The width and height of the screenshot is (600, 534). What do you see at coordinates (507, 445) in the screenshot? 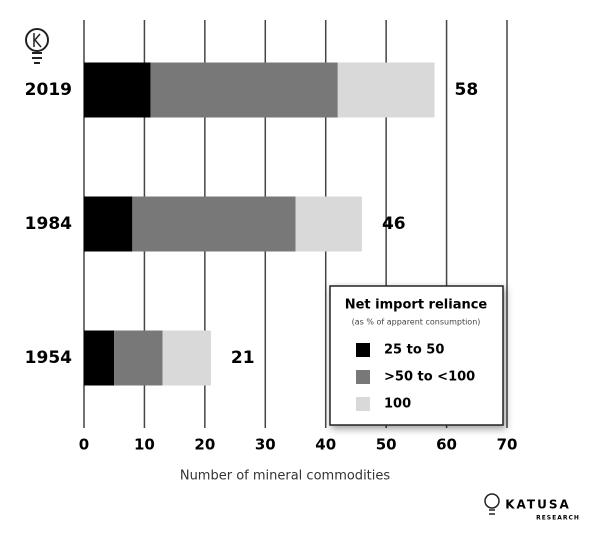
I see `x-tick-label: 70` at bounding box center [507, 445].